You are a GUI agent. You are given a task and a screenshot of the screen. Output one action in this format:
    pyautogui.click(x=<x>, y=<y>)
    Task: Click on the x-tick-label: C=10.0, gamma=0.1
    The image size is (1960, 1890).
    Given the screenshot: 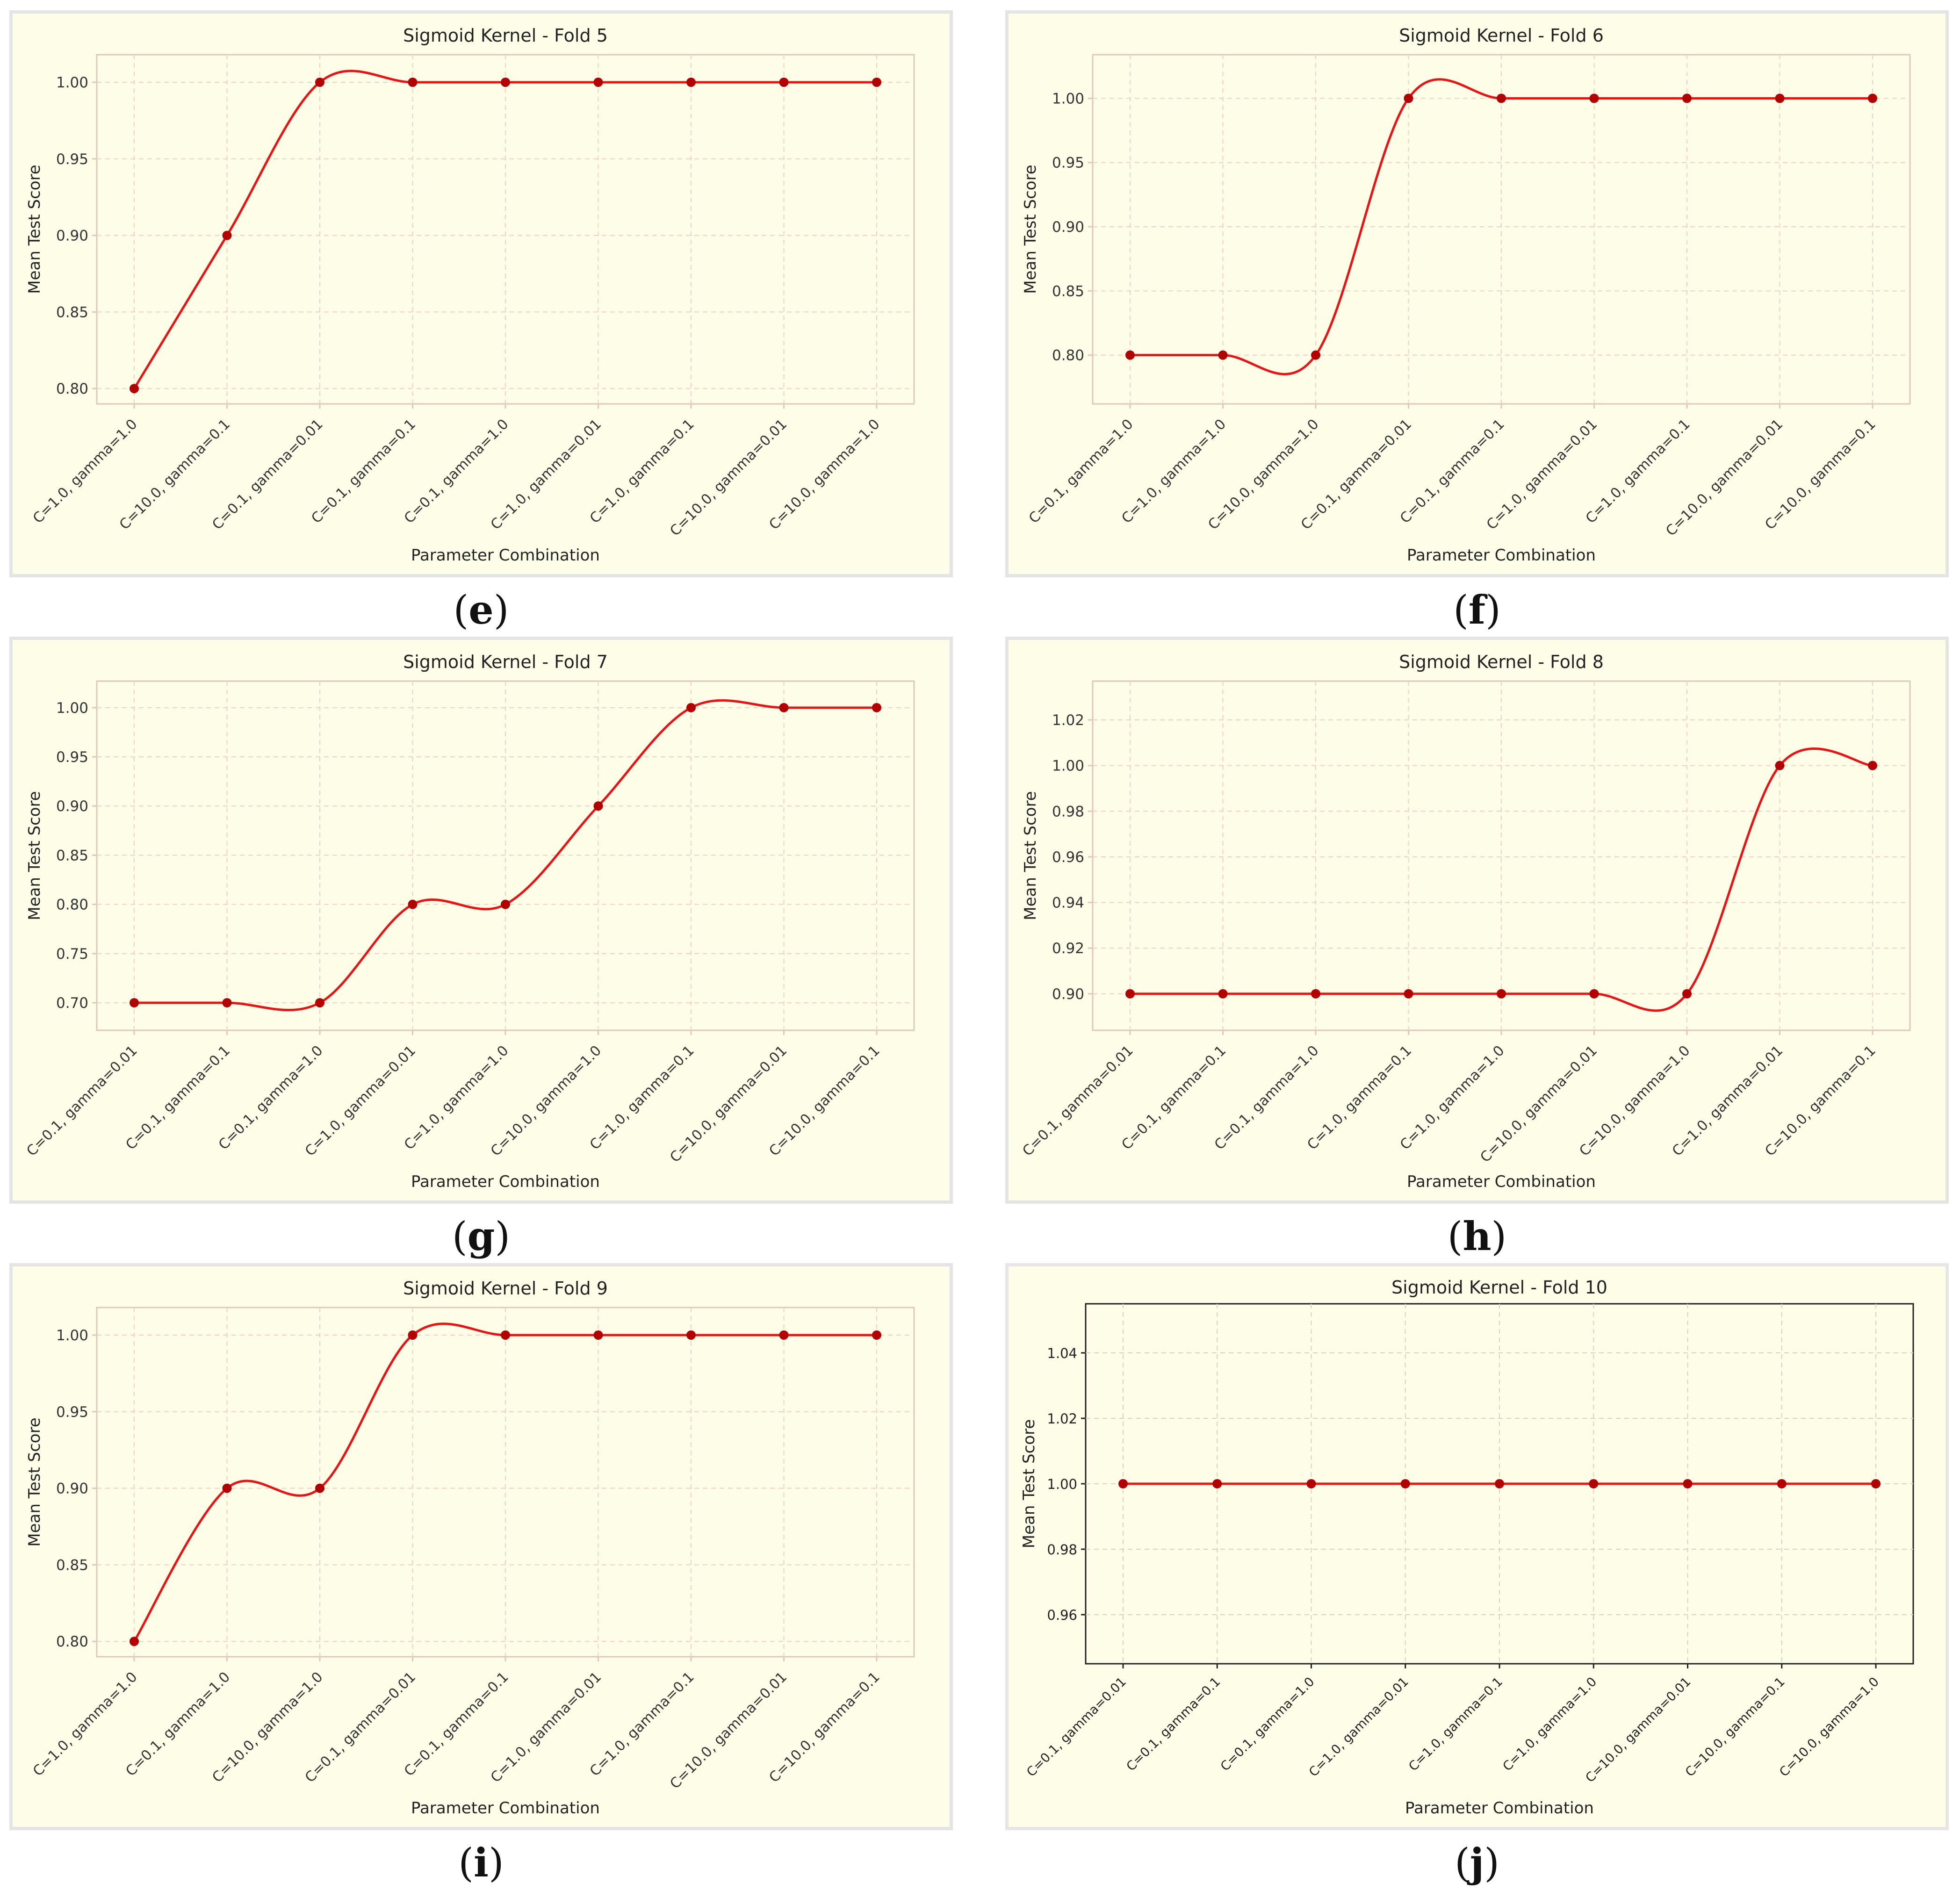 What is the action you would take?
    pyautogui.click(x=1735, y=1727)
    